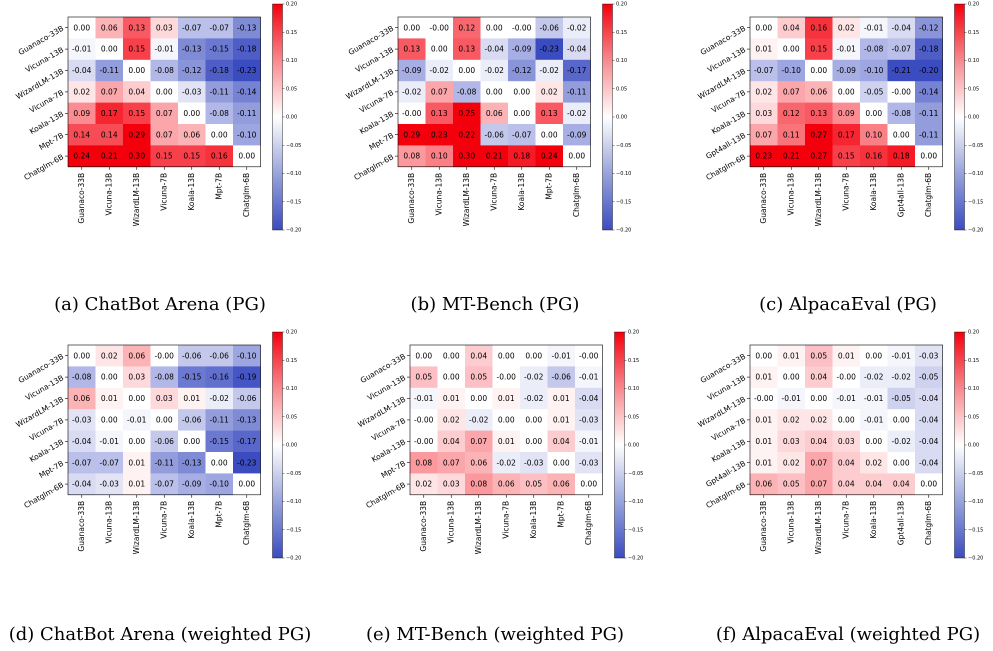  Describe the element at coordinates (81, 134) in the screenshot. I see `cell-value-label: 0.14` at that location.